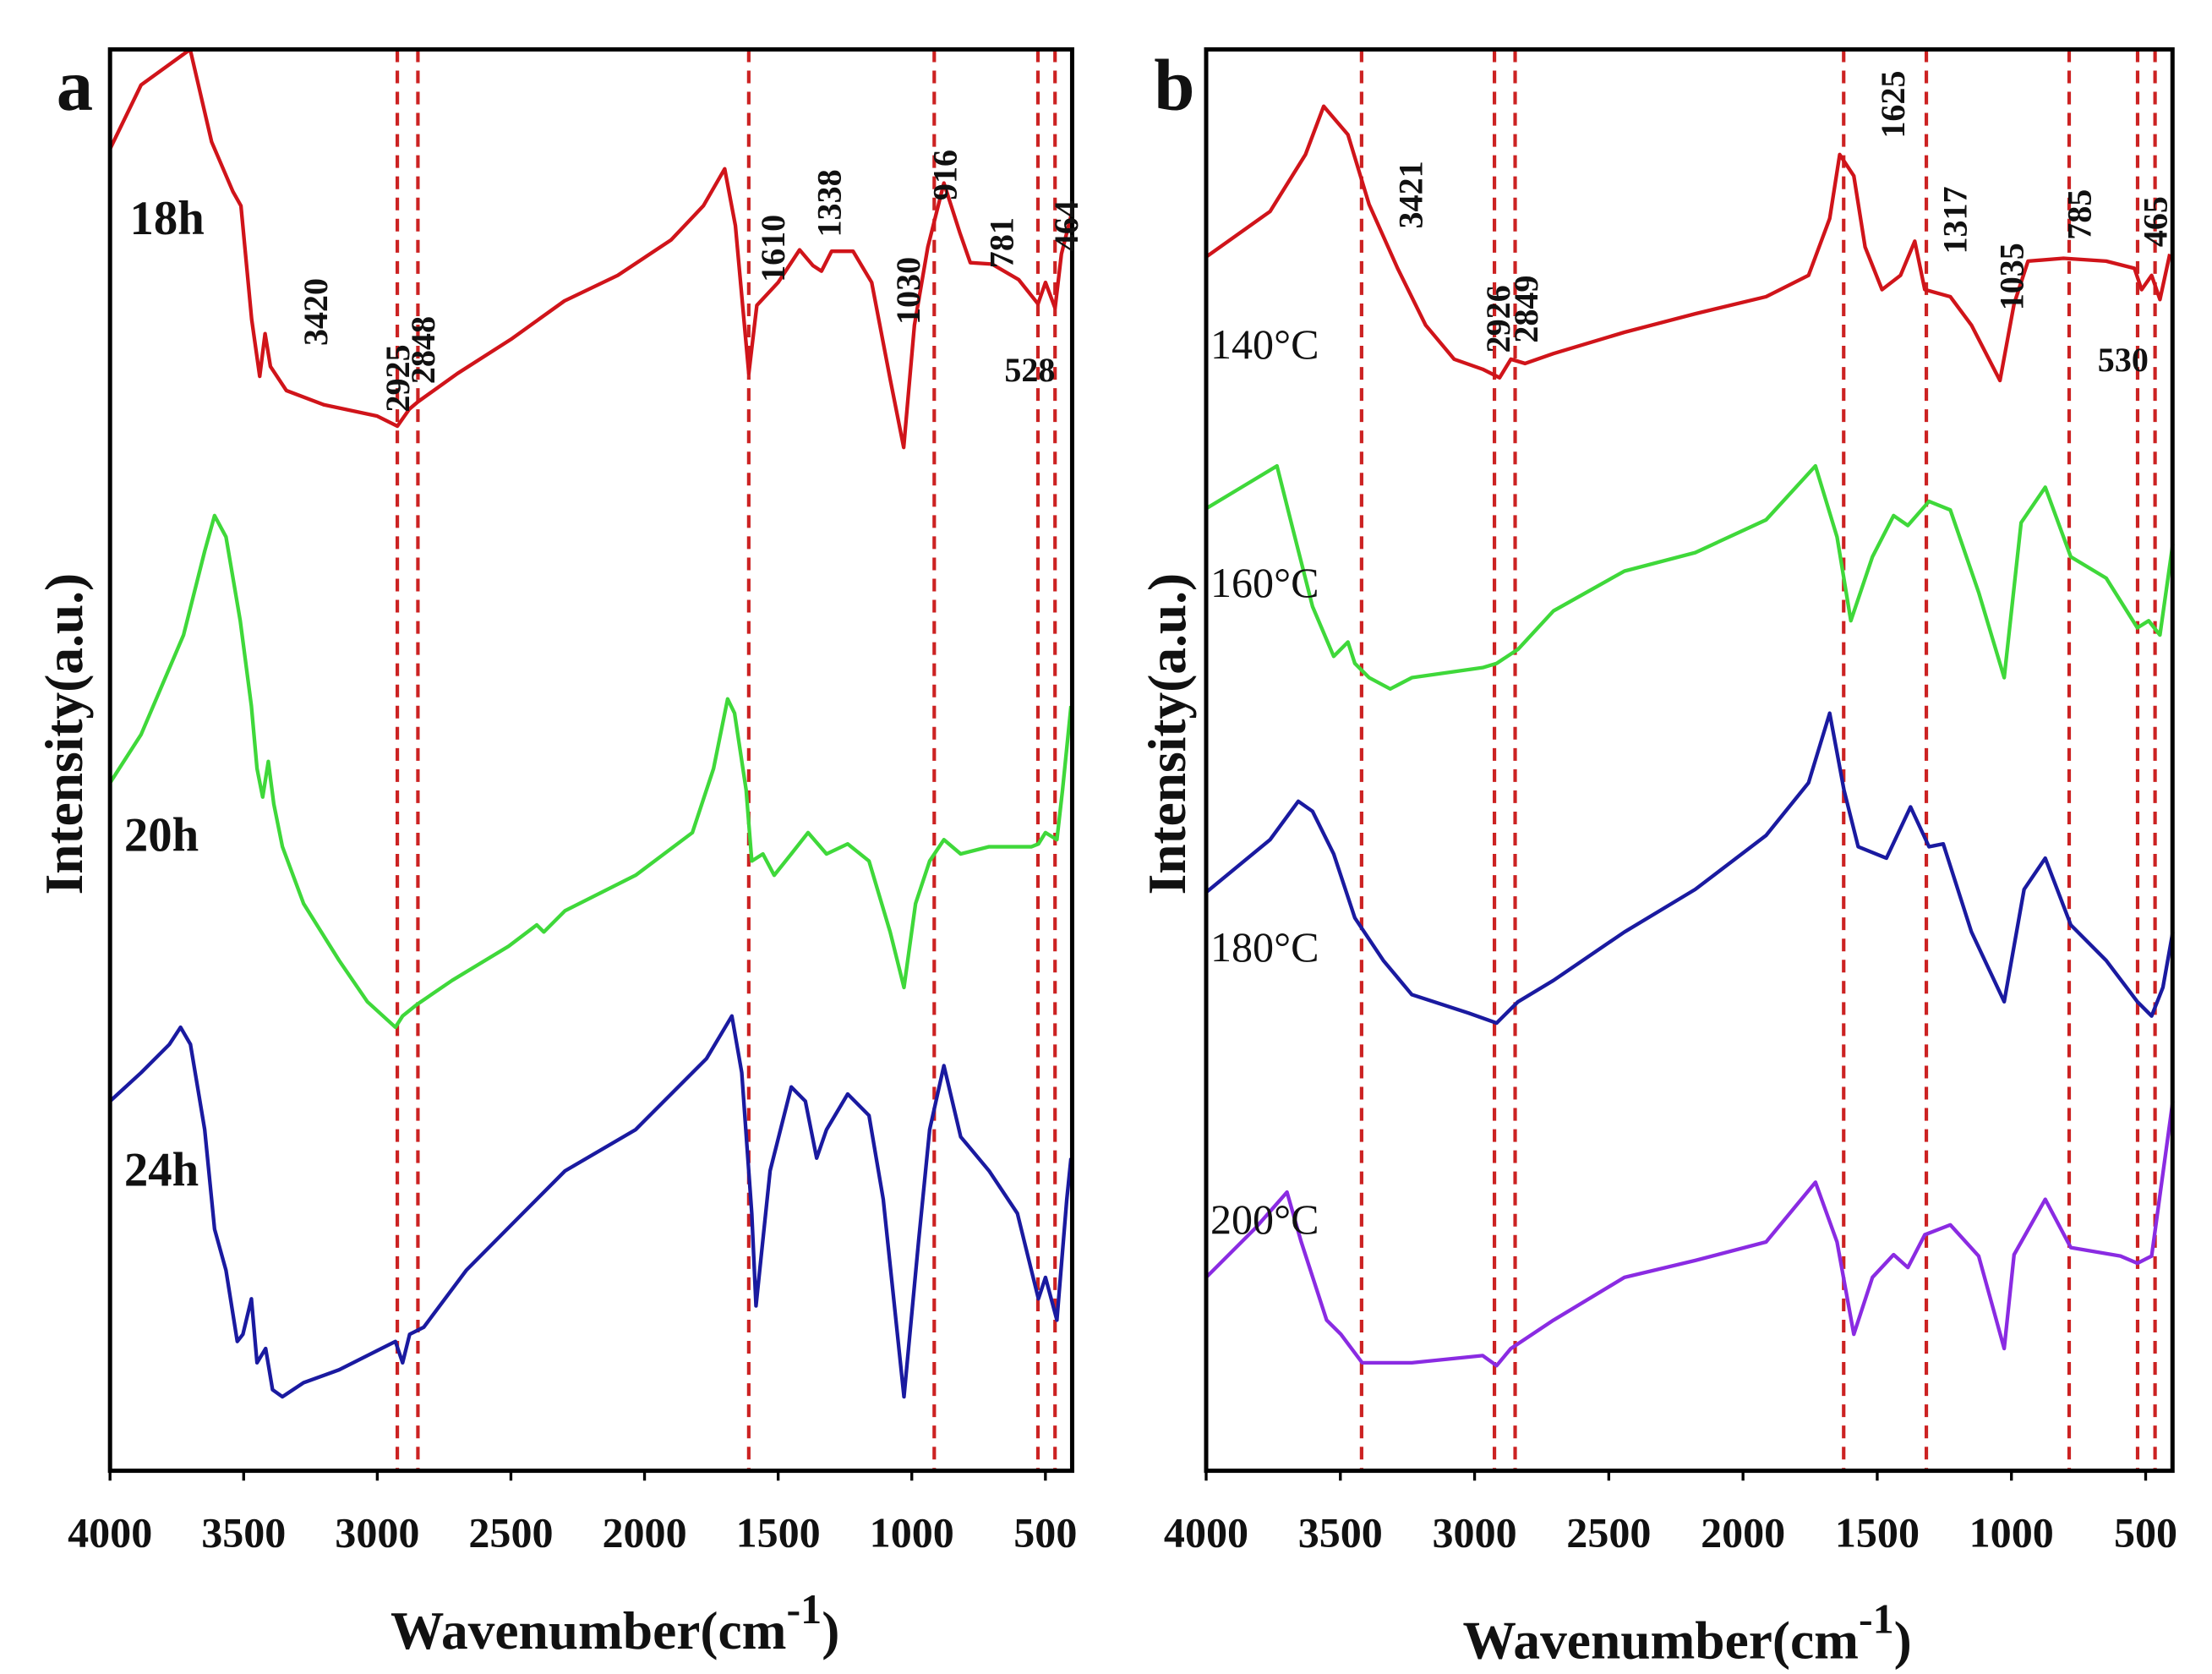 The width and height of the screenshot is (2212, 1674). I want to click on peak-label: 1338, so click(830, 203).